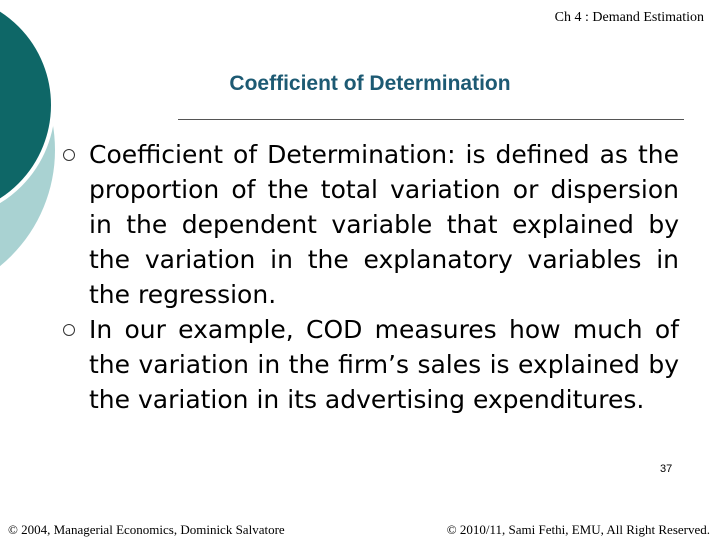 The height and width of the screenshot is (540, 720). Describe the element at coordinates (27, 136) in the screenshot. I see `decoration` at that location.